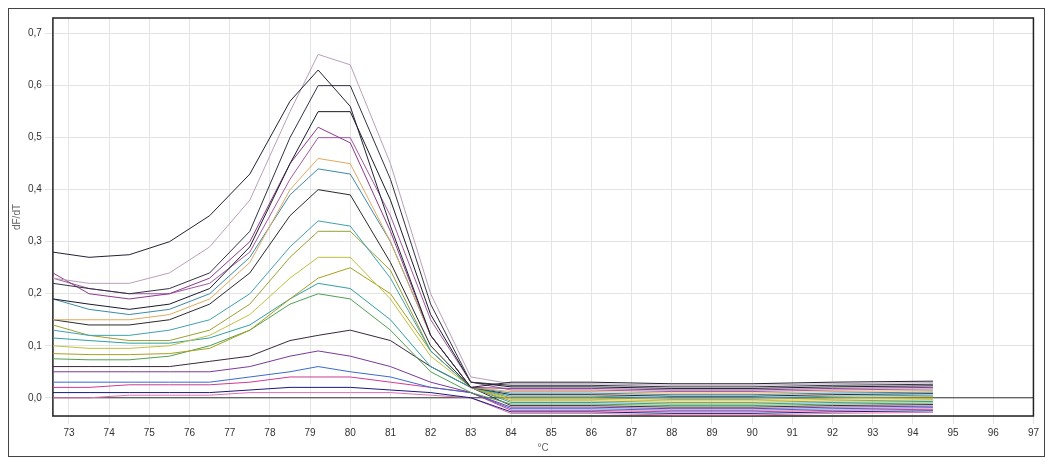  What do you see at coordinates (35, 85) in the screenshot?
I see `y-tick-label: 0,6` at bounding box center [35, 85].